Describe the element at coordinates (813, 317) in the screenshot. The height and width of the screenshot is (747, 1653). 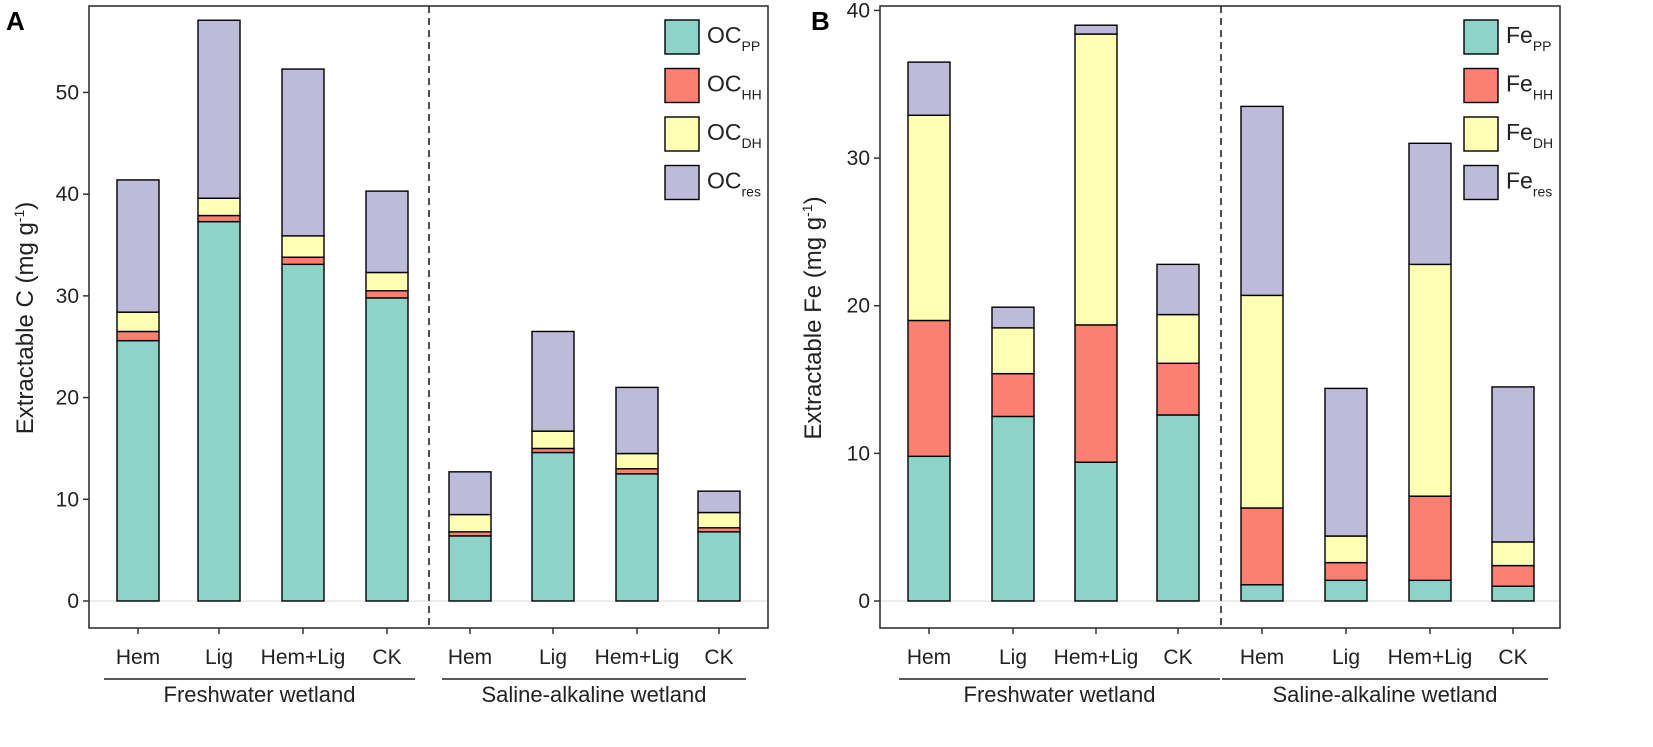
I see `y-axis-label: Extractable Fe (mg g-1)` at that location.